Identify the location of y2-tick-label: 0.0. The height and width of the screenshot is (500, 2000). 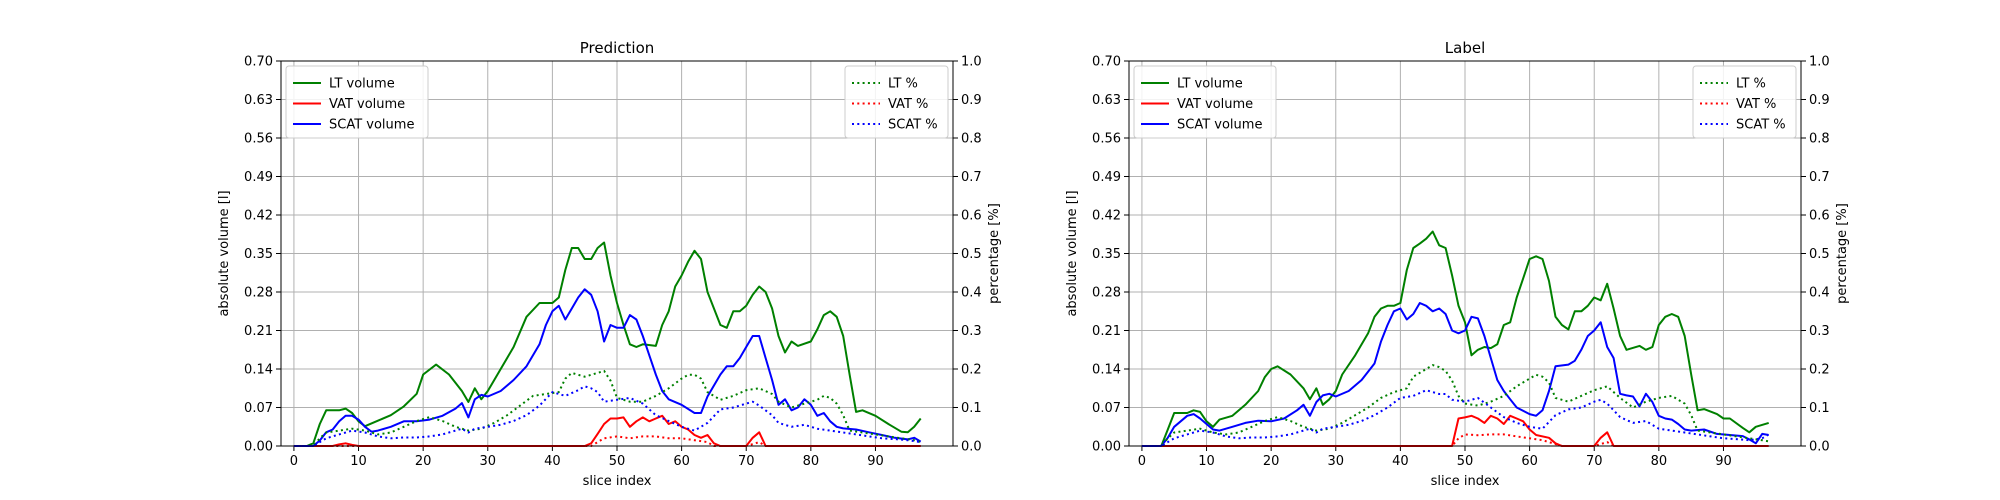
(1819, 447).